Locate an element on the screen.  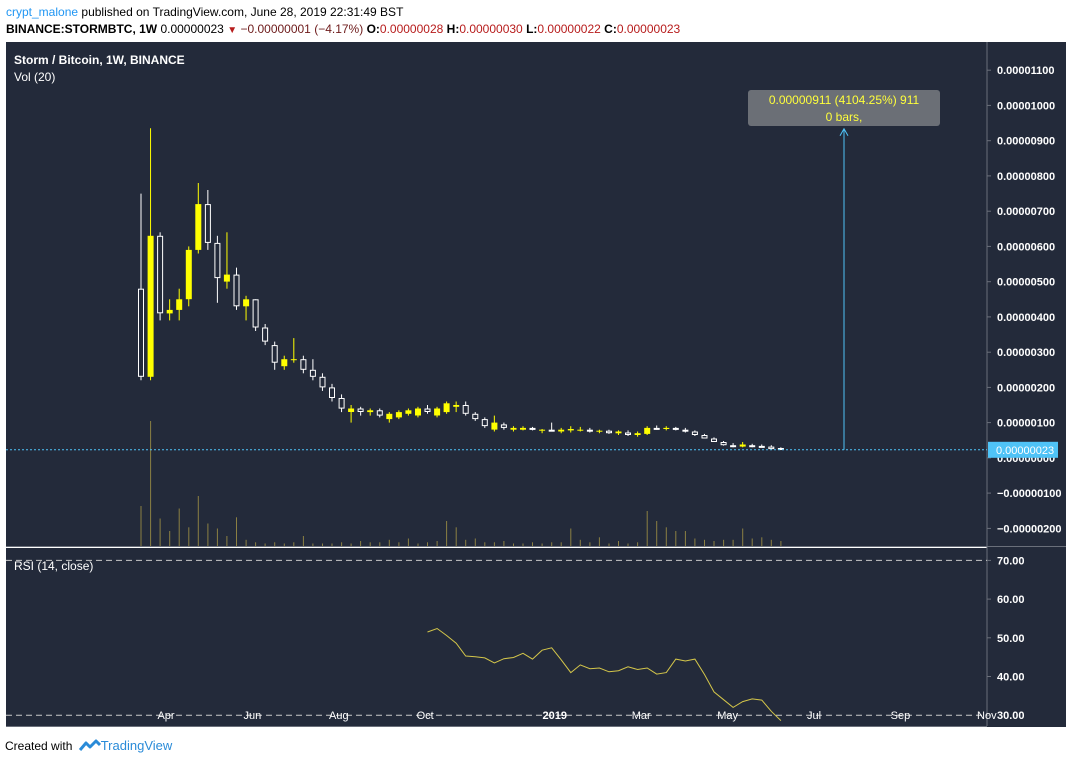
price-axis-label: 0.00000700 is located at coordinates (1026, 212).